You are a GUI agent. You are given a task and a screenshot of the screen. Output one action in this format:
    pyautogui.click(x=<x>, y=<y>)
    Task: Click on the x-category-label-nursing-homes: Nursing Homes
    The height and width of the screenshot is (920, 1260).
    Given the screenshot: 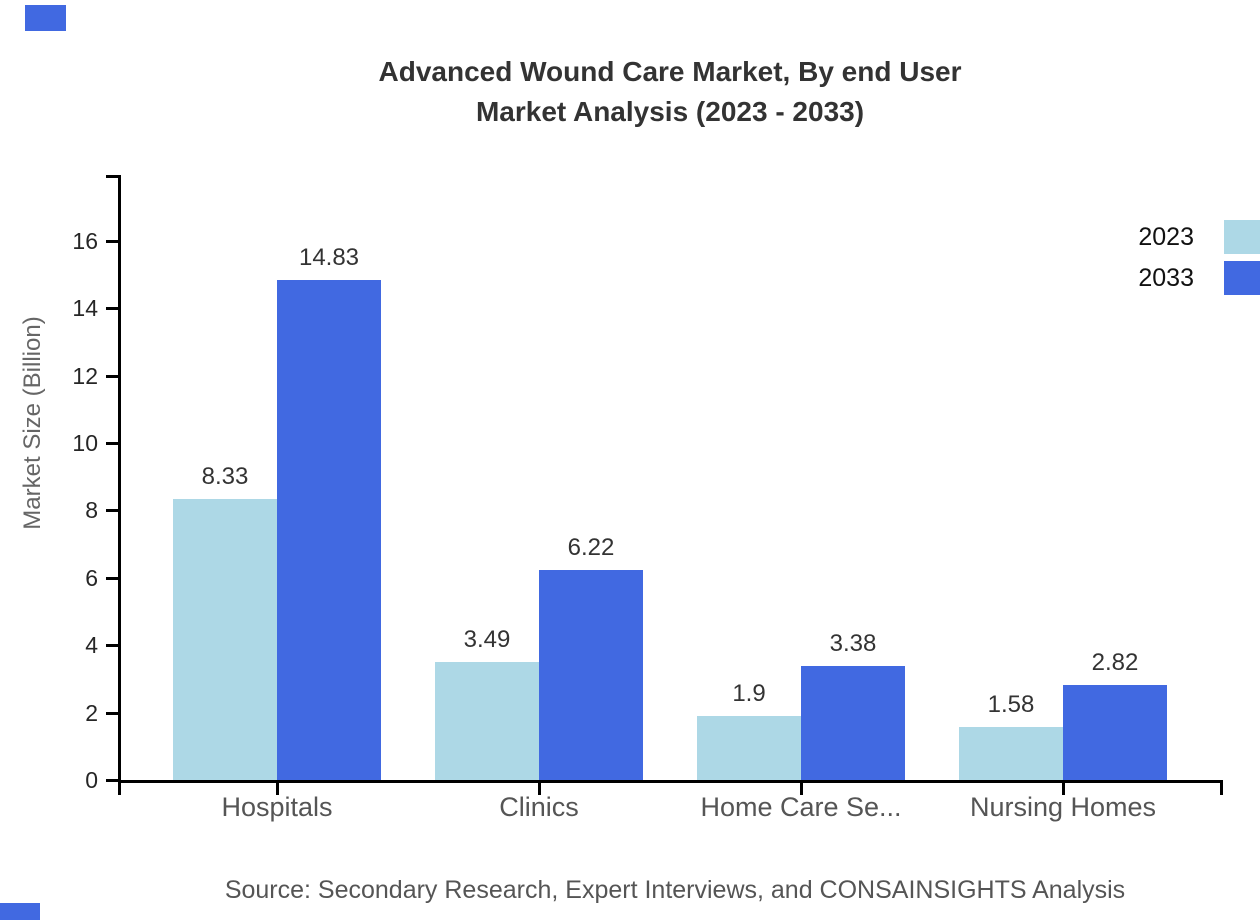 What is the action you would take?
    pyautogui.click(x=1063, y=807)
    